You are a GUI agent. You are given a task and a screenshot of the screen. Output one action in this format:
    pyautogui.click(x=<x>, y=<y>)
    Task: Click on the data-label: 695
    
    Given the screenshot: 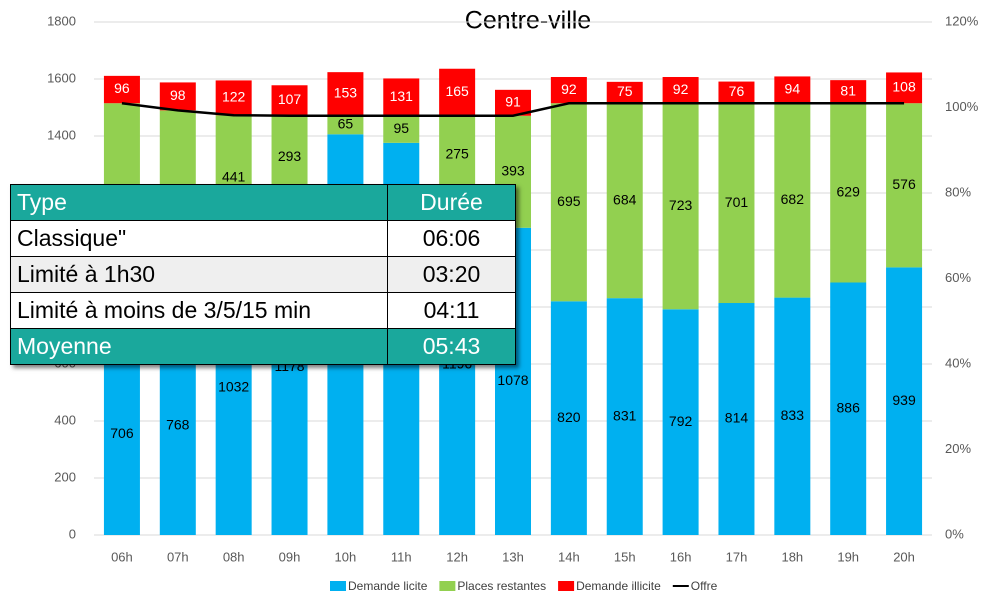 What is the action you would take?
    pyautogui.click(x=569, y=201)
    